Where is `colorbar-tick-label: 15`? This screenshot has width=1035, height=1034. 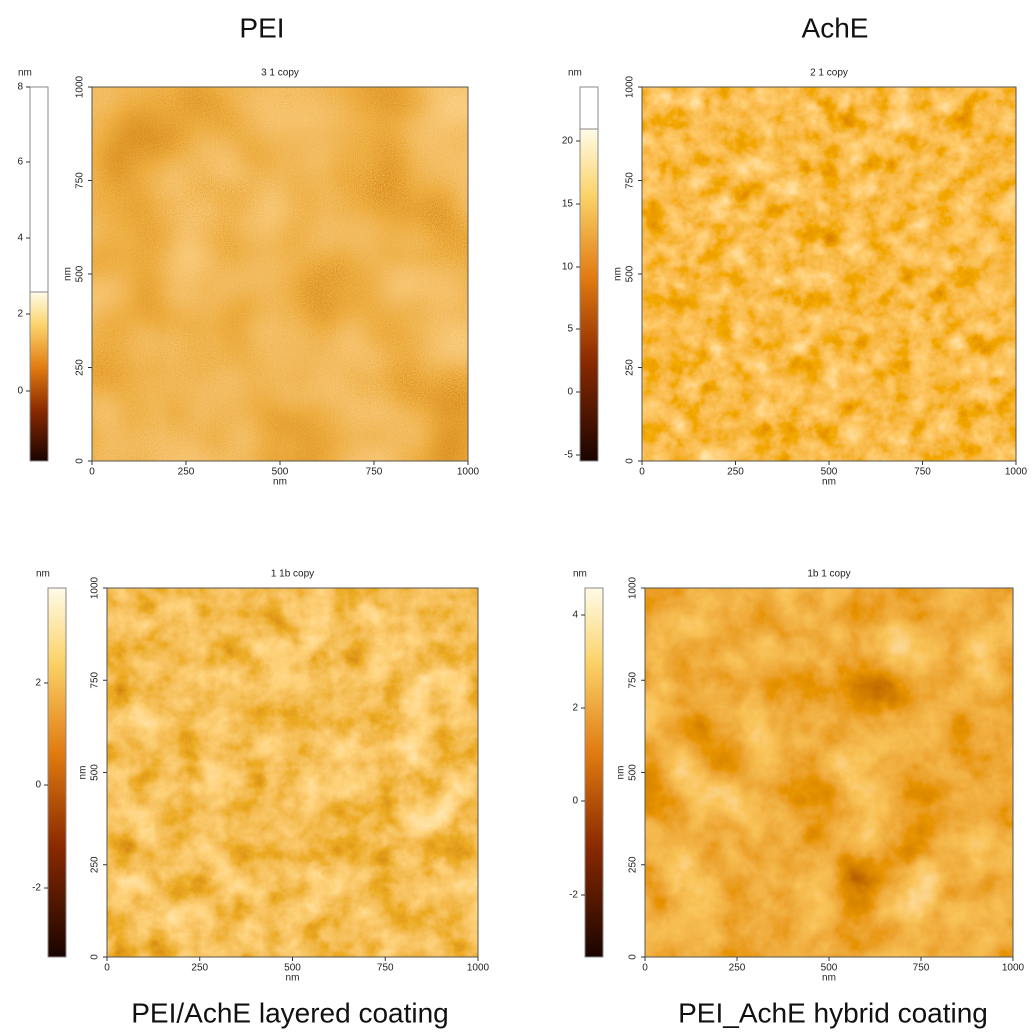 colorbar-tick-label: 15 is located at coordinates (568, 204).